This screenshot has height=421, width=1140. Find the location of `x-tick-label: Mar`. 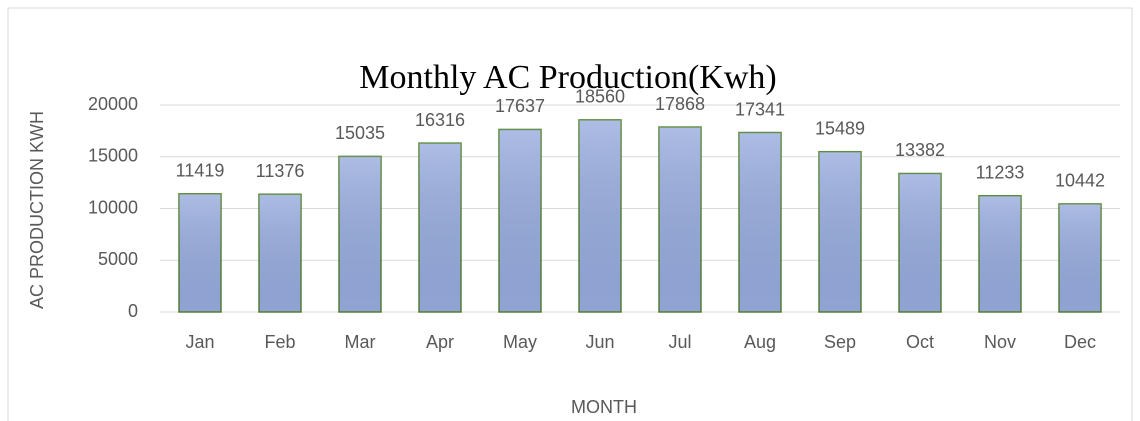

x-tick-label: Mar is located at coordinates (360, 342).